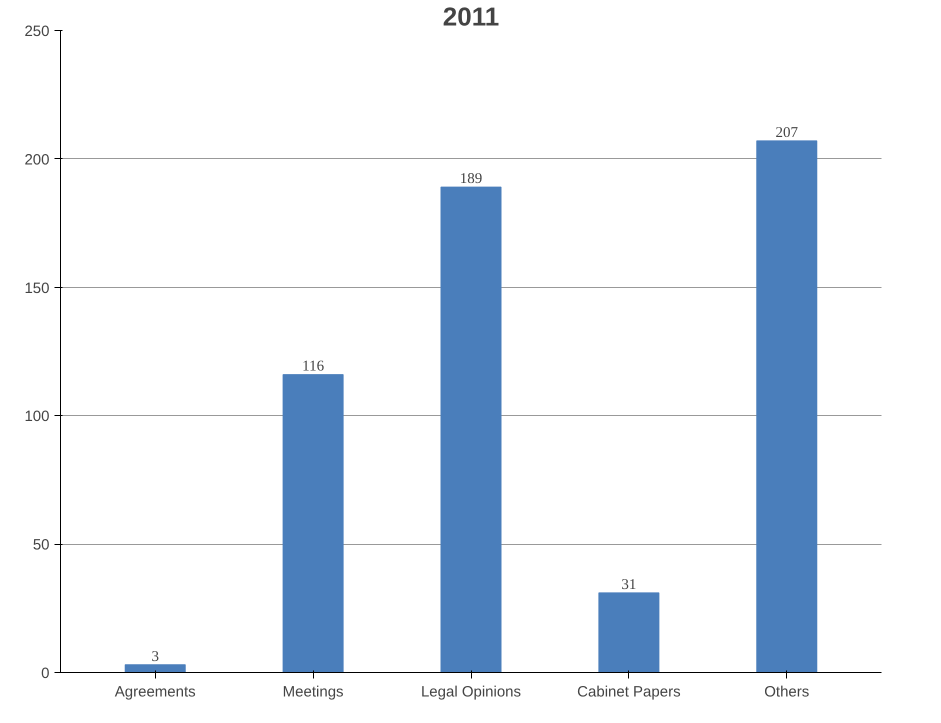 The height and width of the screenshot is (723, 941). What do you see at coordinates (37, 31) in the screenshot?
I see `y-tick-label: 250` at bounding box center [37, 31].